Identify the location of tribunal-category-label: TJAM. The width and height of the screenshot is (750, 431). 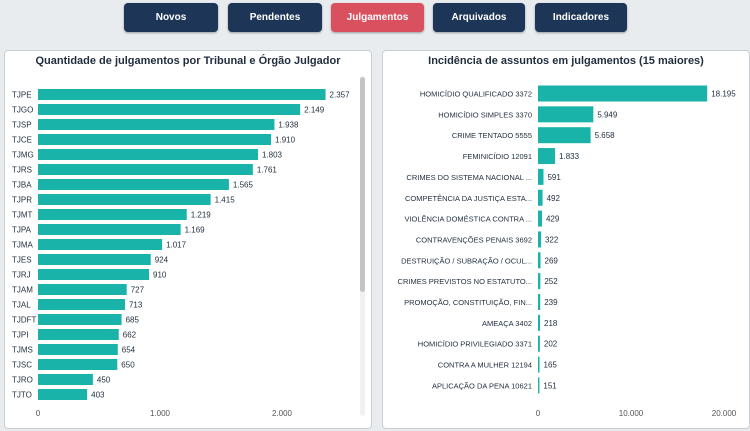
(22, 290).